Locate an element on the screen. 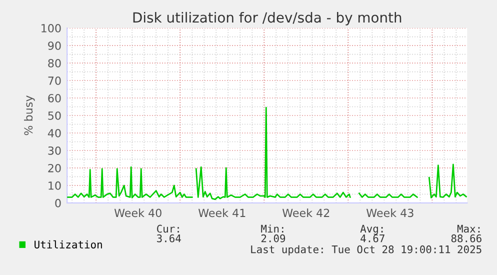 The height and width of the screenshot is (275, 497). text: Cur: is located at coordinates (168, 228).